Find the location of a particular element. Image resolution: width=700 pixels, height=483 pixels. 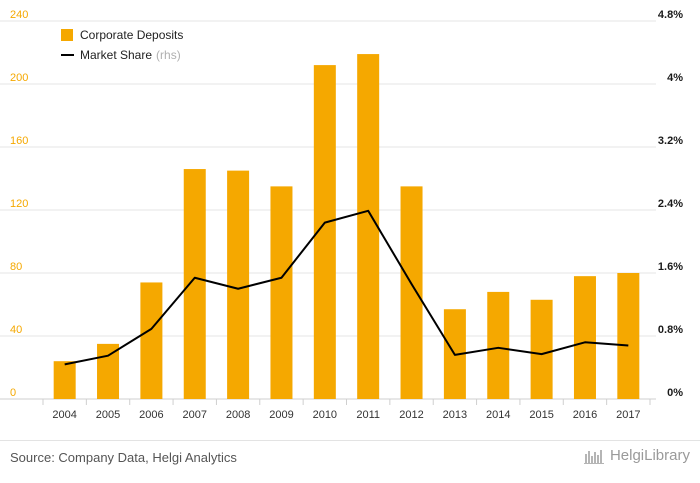

legend: Corporate Deposits Market Share (rhs) is located at coordinates (122, 45).